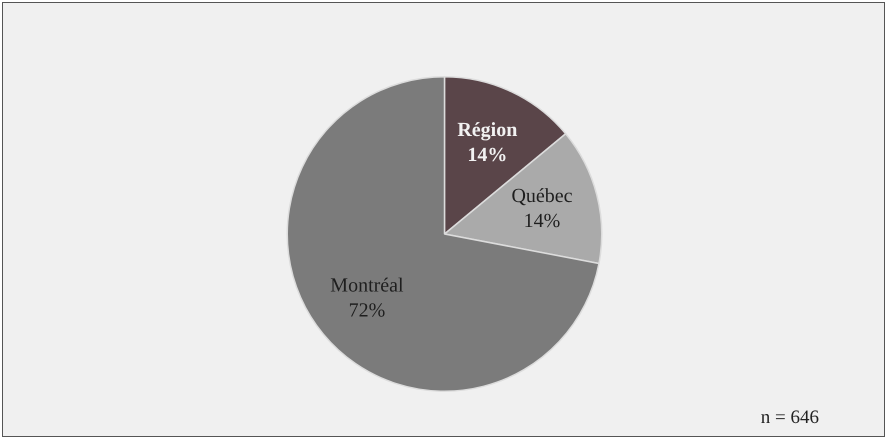 Image resolution: width=889 pixels, height=441 pixels. Describe the element at coordinates (542, 196) in the screenshot. I see `slice-label: Québec` at that location.